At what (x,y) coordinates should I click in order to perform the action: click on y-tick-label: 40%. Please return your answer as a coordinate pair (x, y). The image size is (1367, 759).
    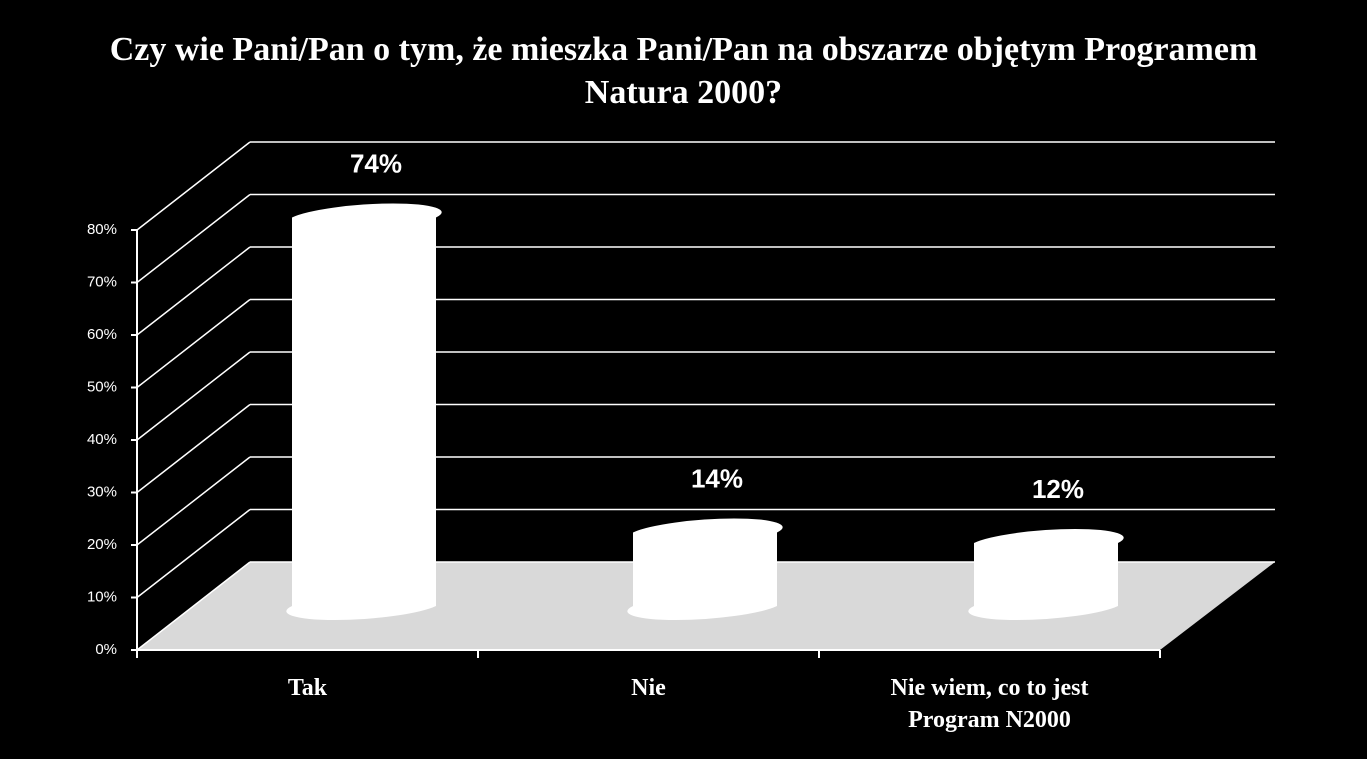
    Looking at the image, I should click on (102, 439).